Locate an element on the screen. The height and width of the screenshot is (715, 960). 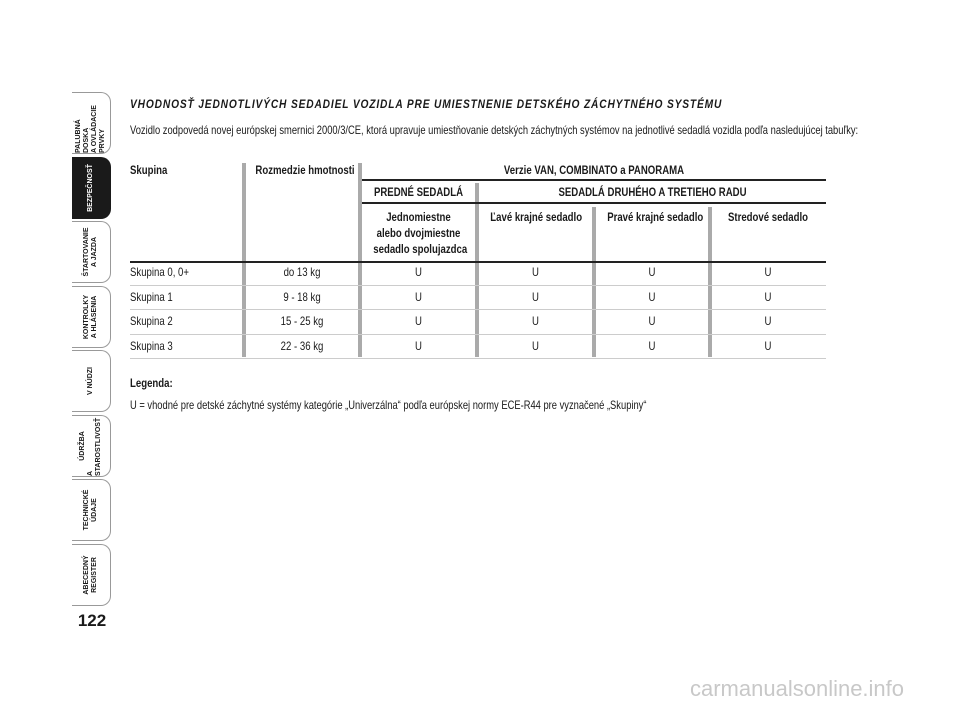
tab-label-line: ABECEDNÝ is located at coordinates (86, 574).